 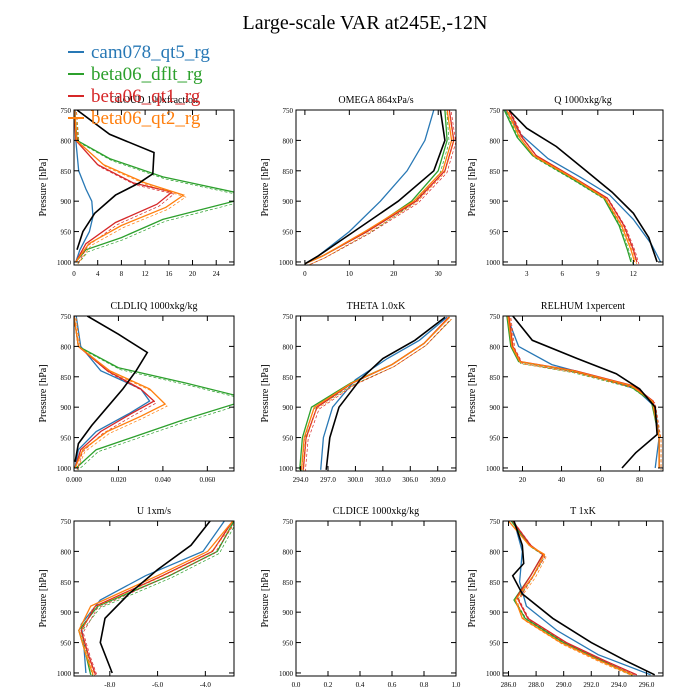 What do you see at coordinates (98, 274) in the screenshot?
I see `x-tick-label: 4` at bounding box center [98, 274].